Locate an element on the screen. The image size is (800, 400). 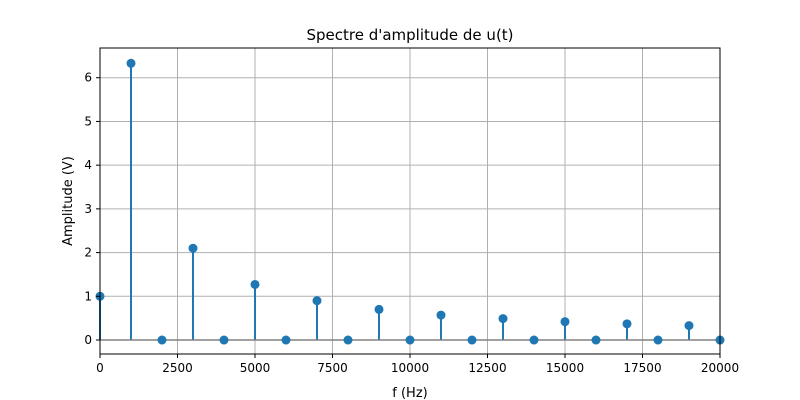
x-tick-label: 20000 is located at coordinates (720, 368).